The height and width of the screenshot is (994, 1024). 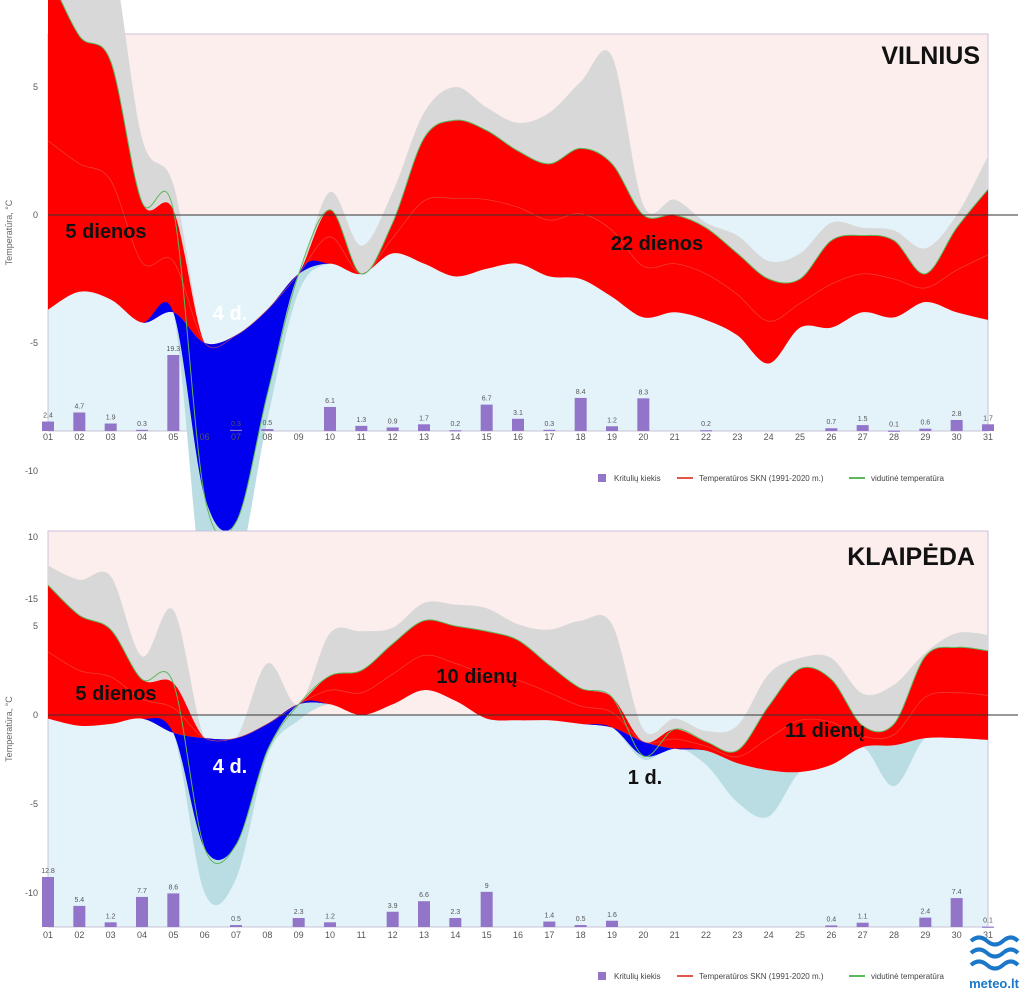 What do you see at coordinates (831, 437) in the screenshot?
I see `x-tick-label: 26` at bounding box center [831, 437].